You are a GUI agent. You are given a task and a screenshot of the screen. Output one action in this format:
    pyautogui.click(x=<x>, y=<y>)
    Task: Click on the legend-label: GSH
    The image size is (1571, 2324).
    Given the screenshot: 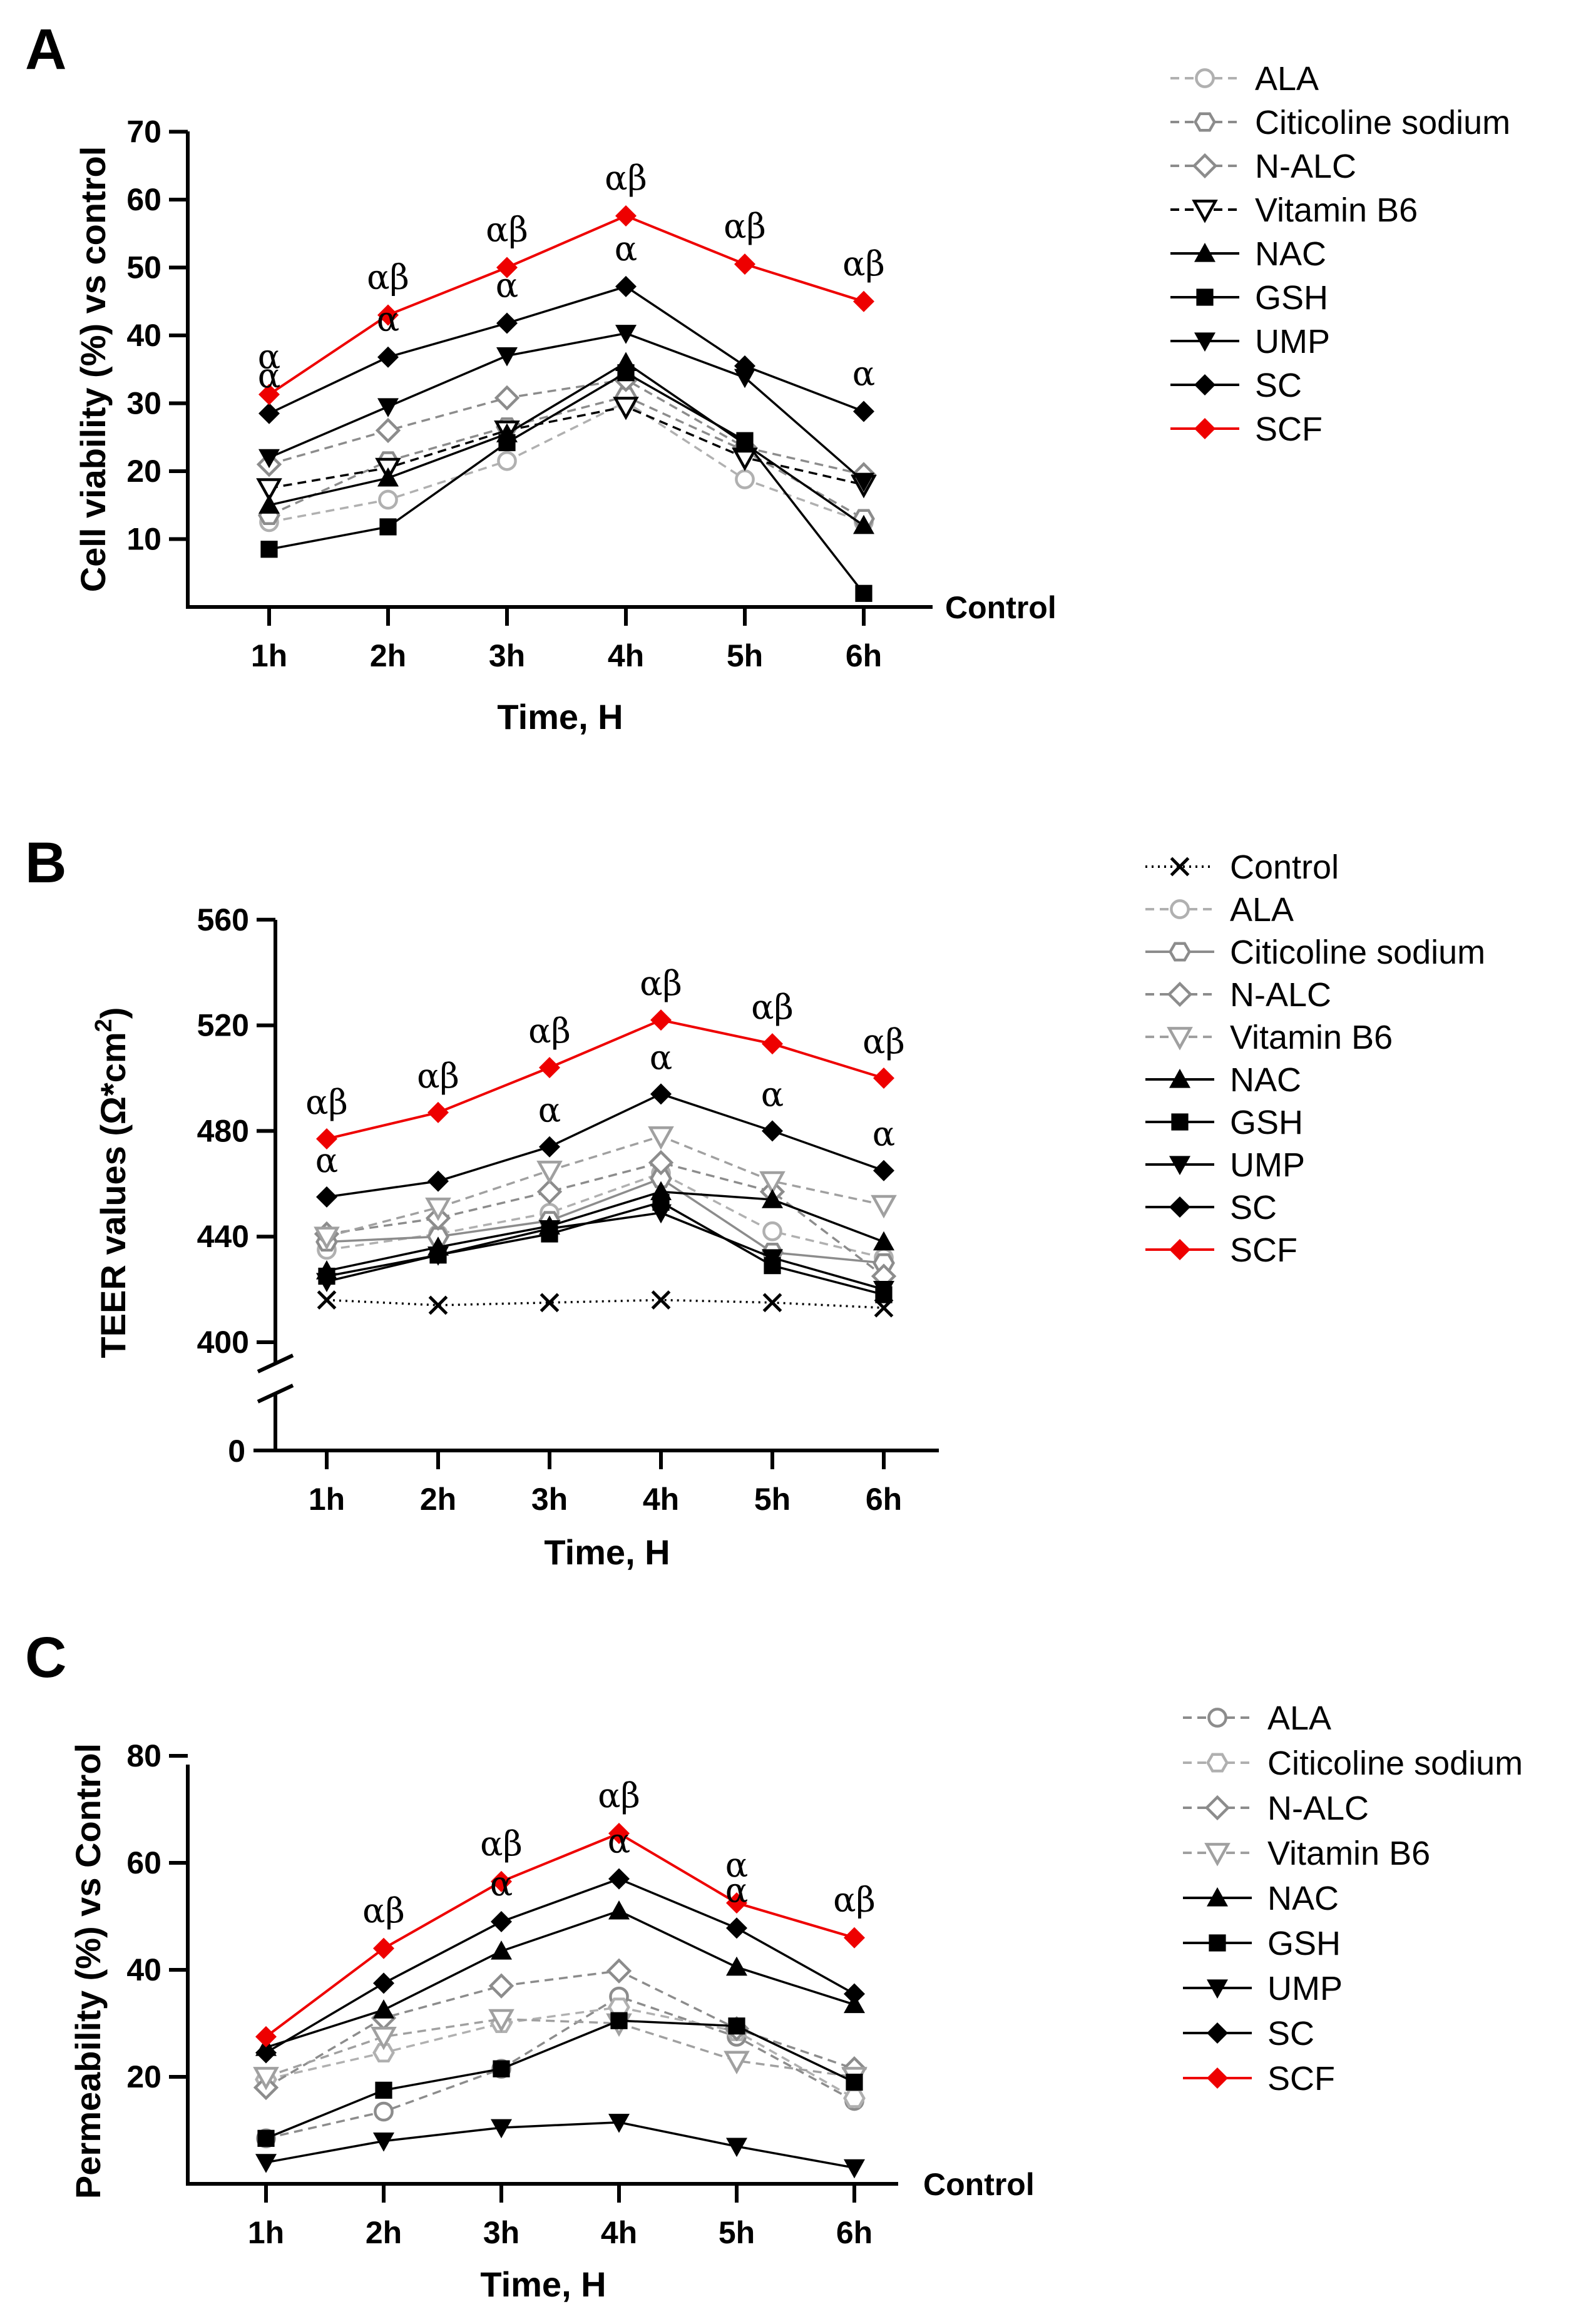 What is the action you would take?
    pyautogui.click(x=1266, y=1122)
    